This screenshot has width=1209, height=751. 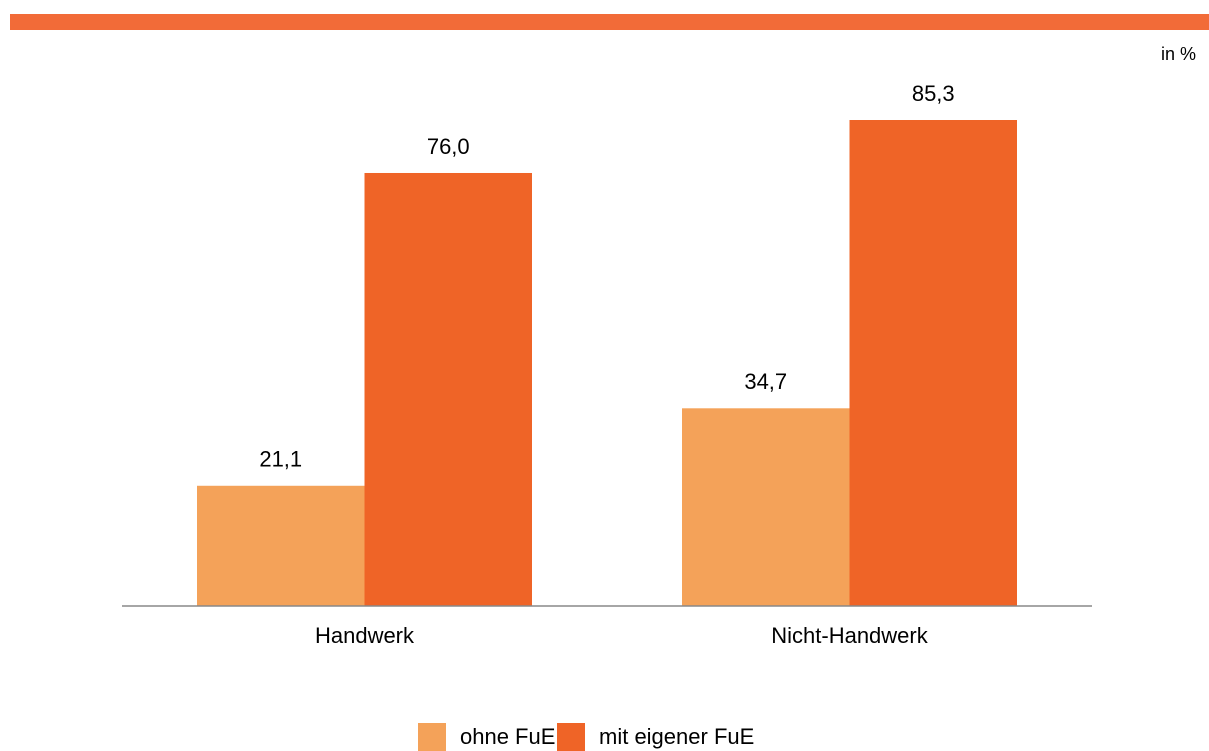 I want to click on value-label: 85,3, so click(x=933, y=93).